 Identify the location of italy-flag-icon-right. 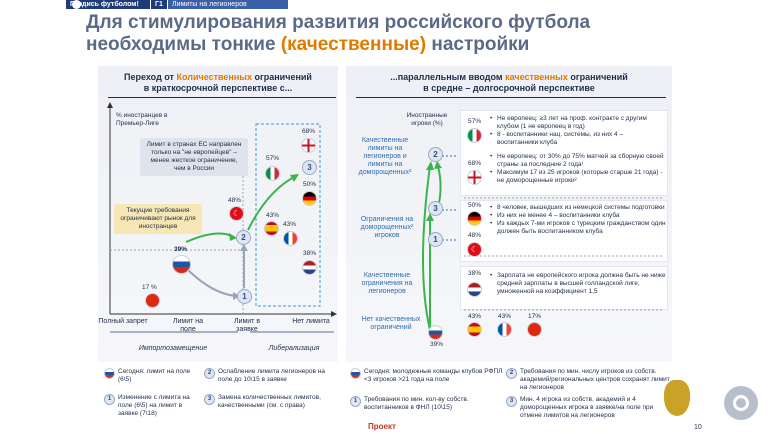
(474, 135).